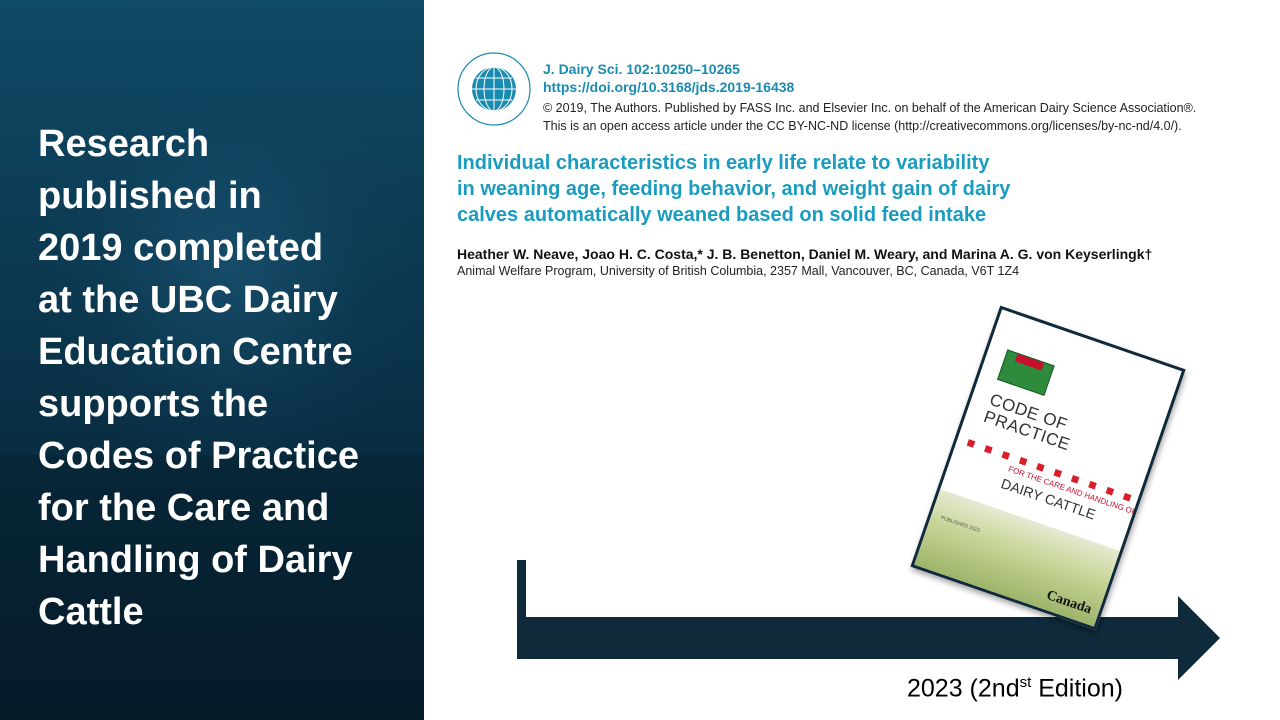  What do you see at coordinates (494, 89) in the screenshot?
I see `american-dairy-science-association-logo` at bounding box center [494, 89].